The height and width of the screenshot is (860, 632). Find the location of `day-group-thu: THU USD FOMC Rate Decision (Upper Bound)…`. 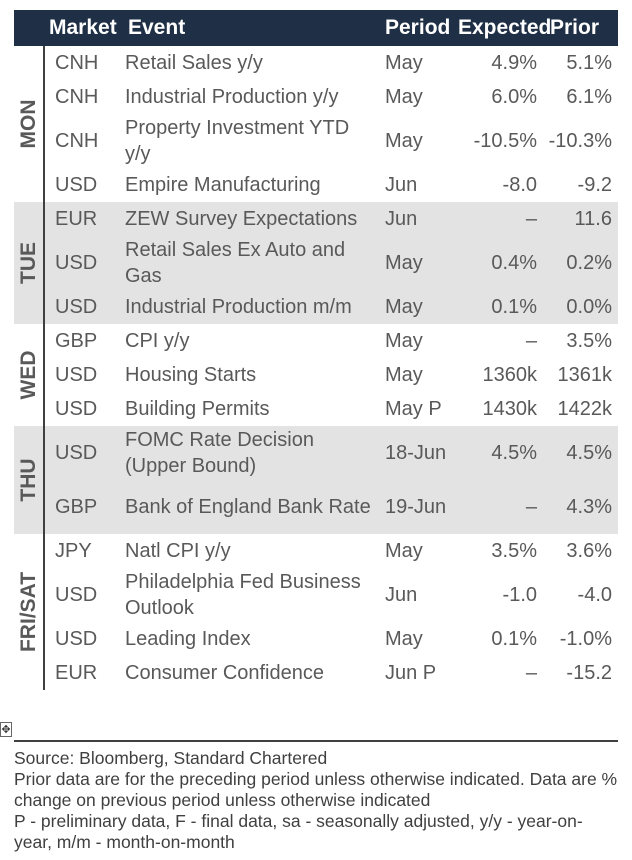

day-group-thu: THU USD FOMC Rate Decision (Upper Bound)… is located at coordinates (316, 480).